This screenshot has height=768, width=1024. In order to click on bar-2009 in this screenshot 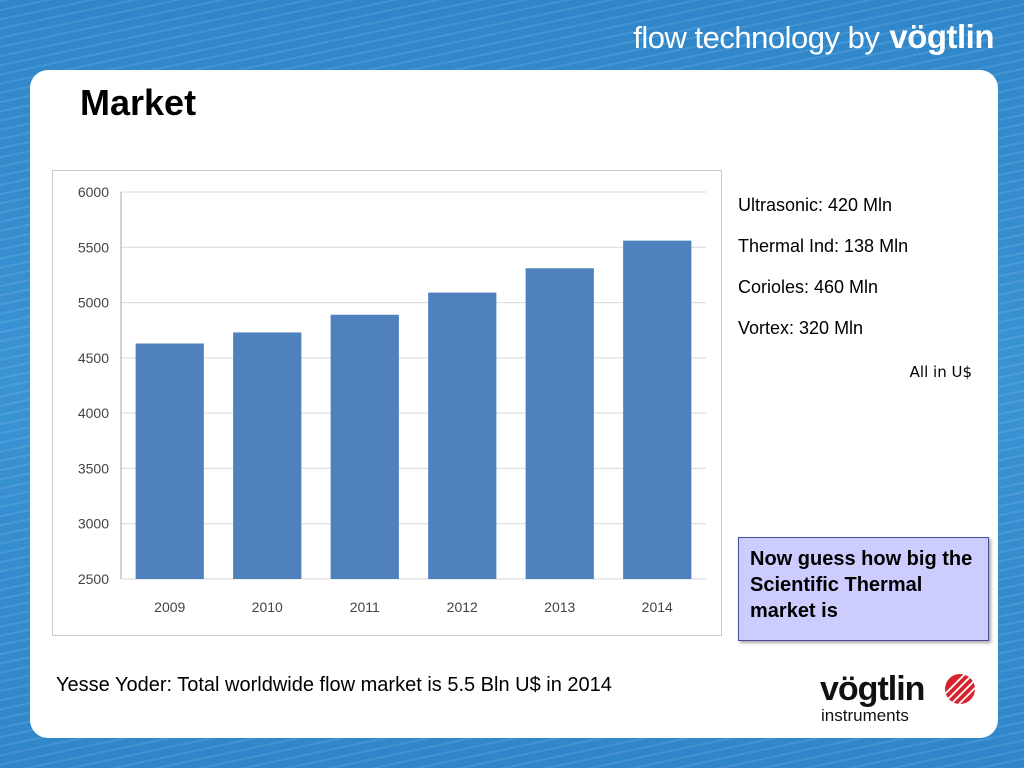, I will do `click(169, 461)`.